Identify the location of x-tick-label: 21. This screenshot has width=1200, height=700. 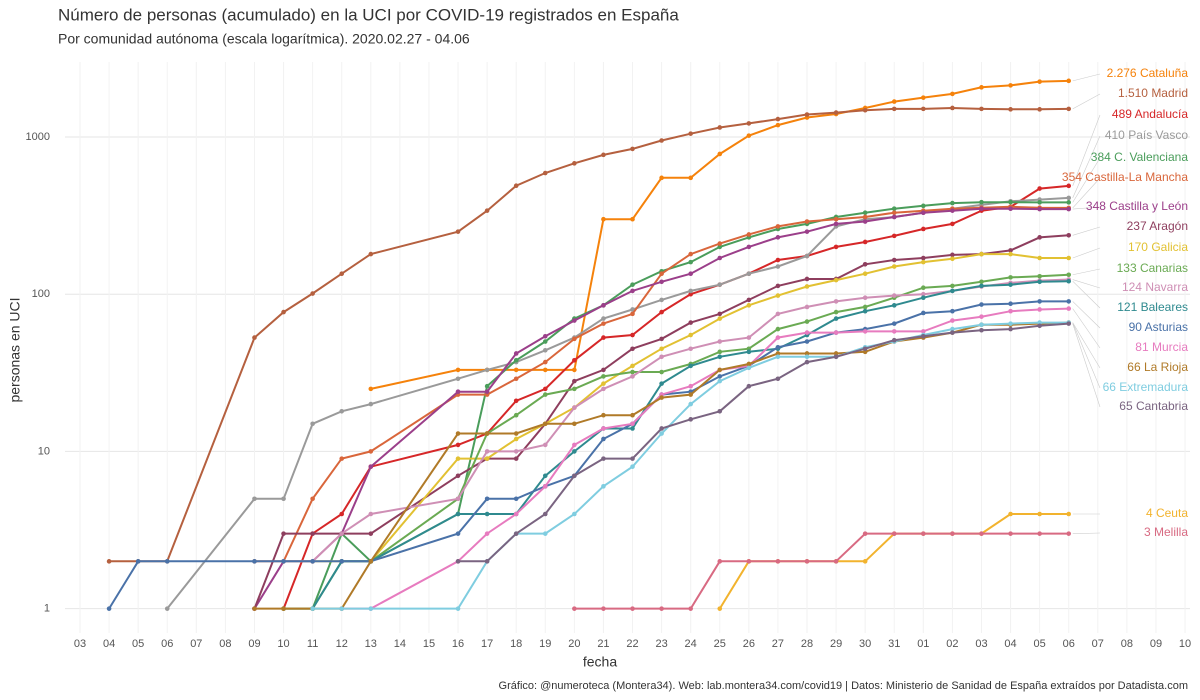
(603, 644).